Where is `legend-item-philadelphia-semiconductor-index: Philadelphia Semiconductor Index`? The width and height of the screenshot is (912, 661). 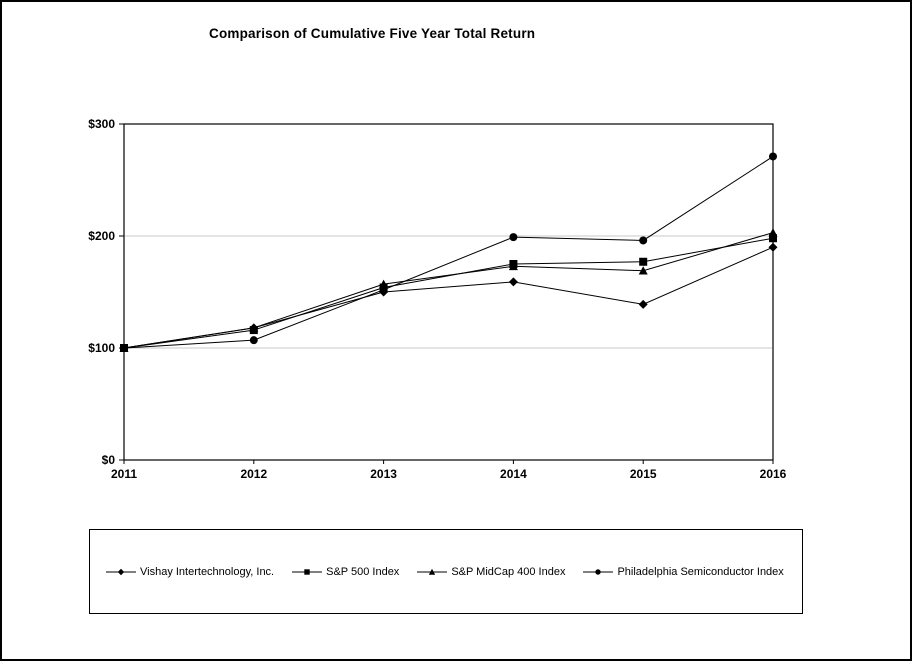 legend-item-philadelphia-semiconductor-index: Philadelphia Semiconductor Index is located at coordinates (683, 571).